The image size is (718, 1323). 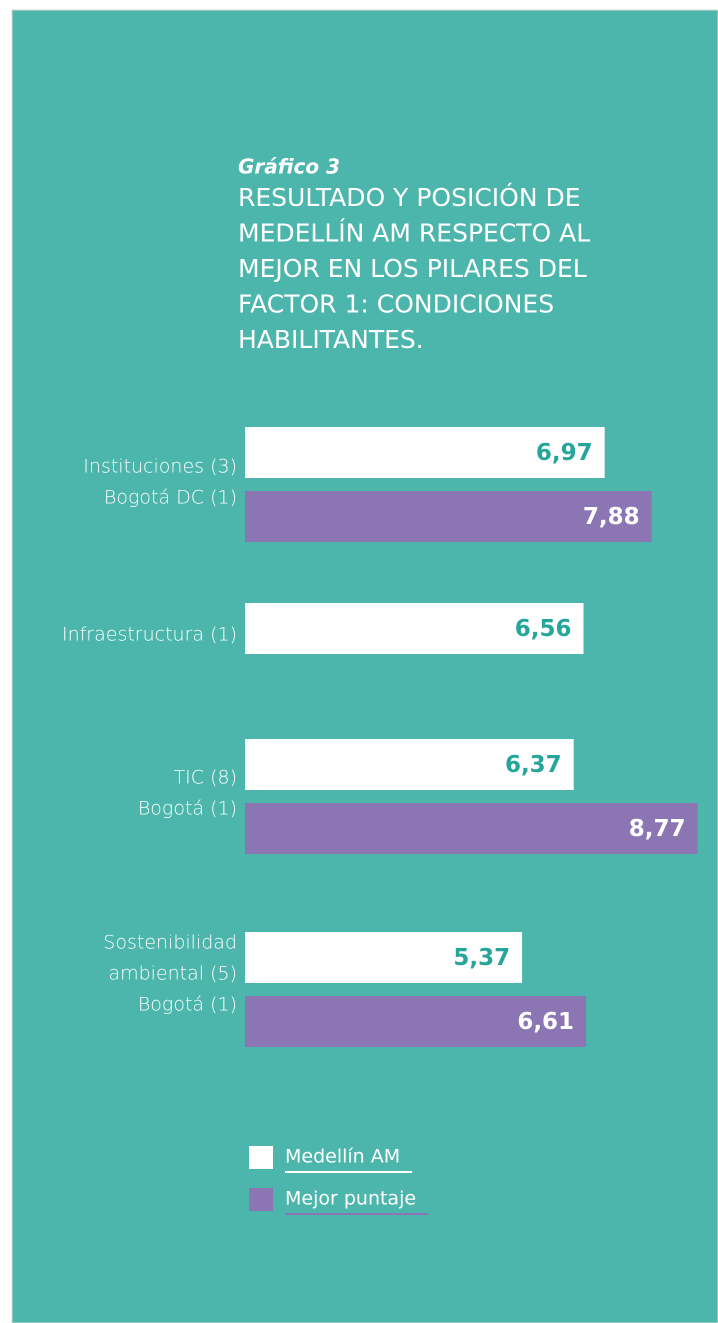 What do you see at coordinates (545, 1022) in the screenshot?
I see `data-label: 6,61` at bounding box center [545, 1022].